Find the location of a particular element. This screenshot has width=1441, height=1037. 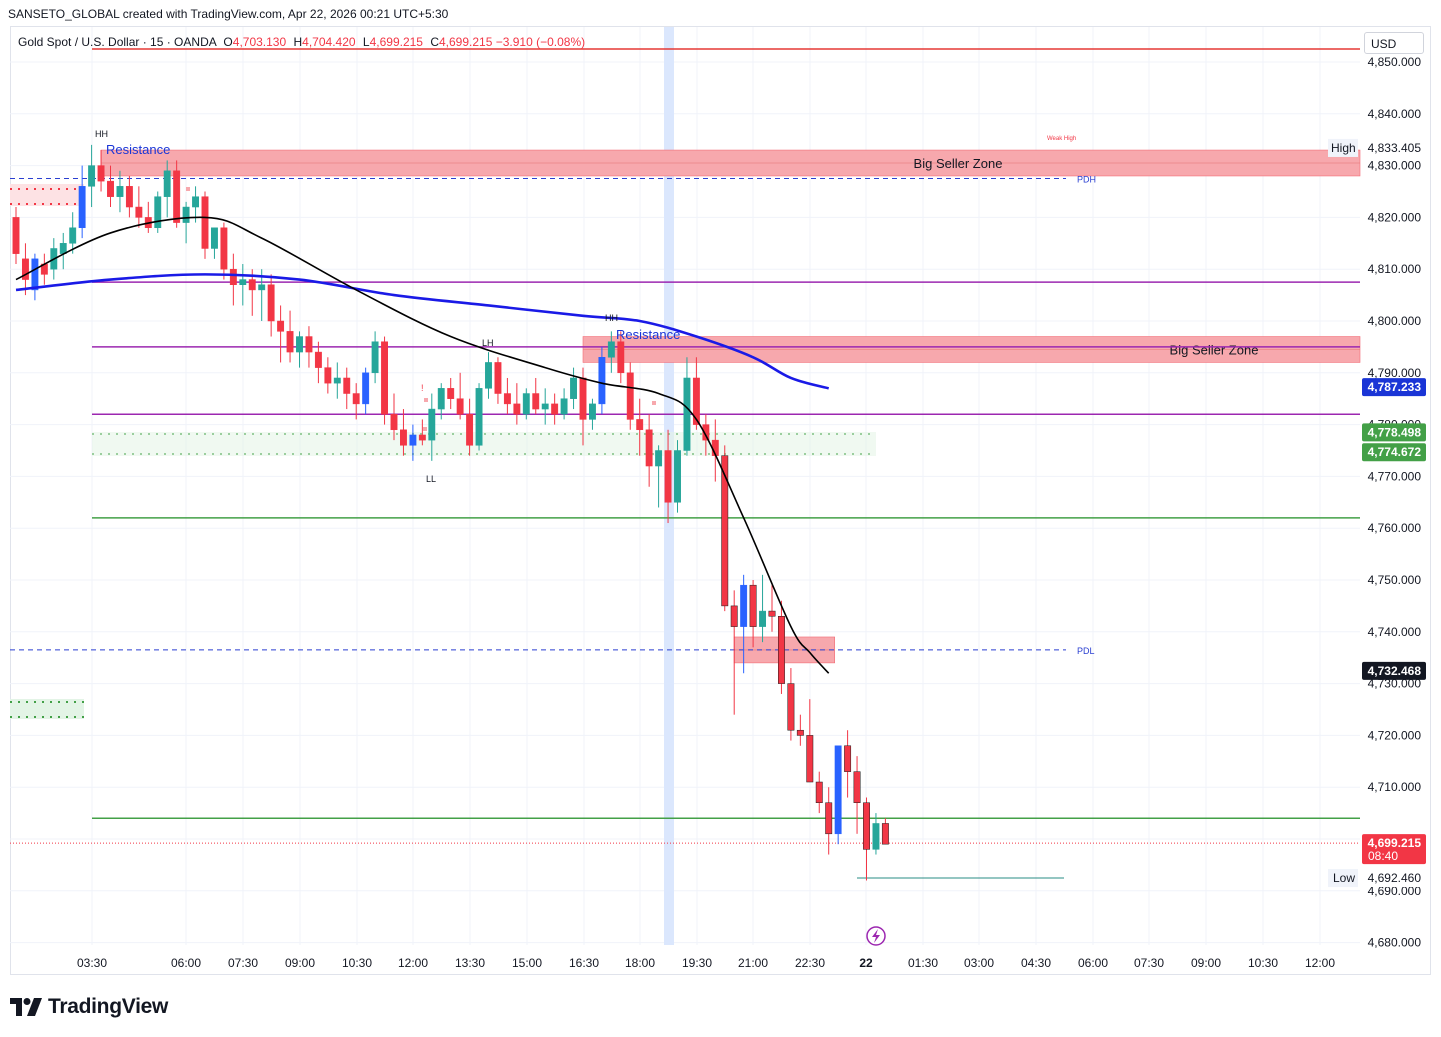

ema50-price-box is located at coordinates (1394, 387).